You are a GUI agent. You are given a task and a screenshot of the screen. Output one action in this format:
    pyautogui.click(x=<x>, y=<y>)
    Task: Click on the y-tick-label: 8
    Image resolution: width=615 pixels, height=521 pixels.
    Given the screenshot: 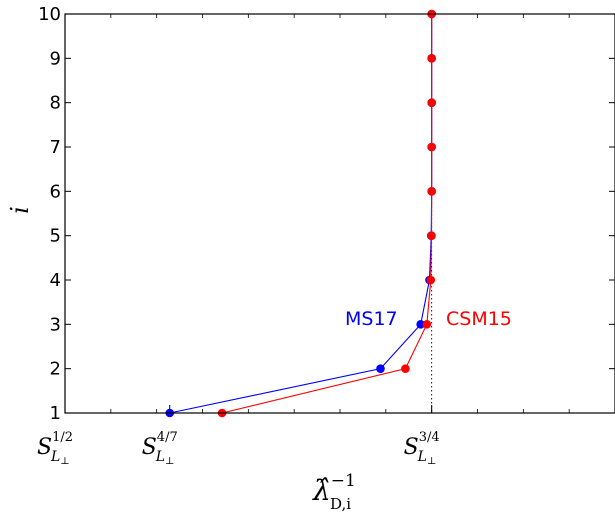 What is the action you would take?
    pyautogui.click(x=55, y=103)
    